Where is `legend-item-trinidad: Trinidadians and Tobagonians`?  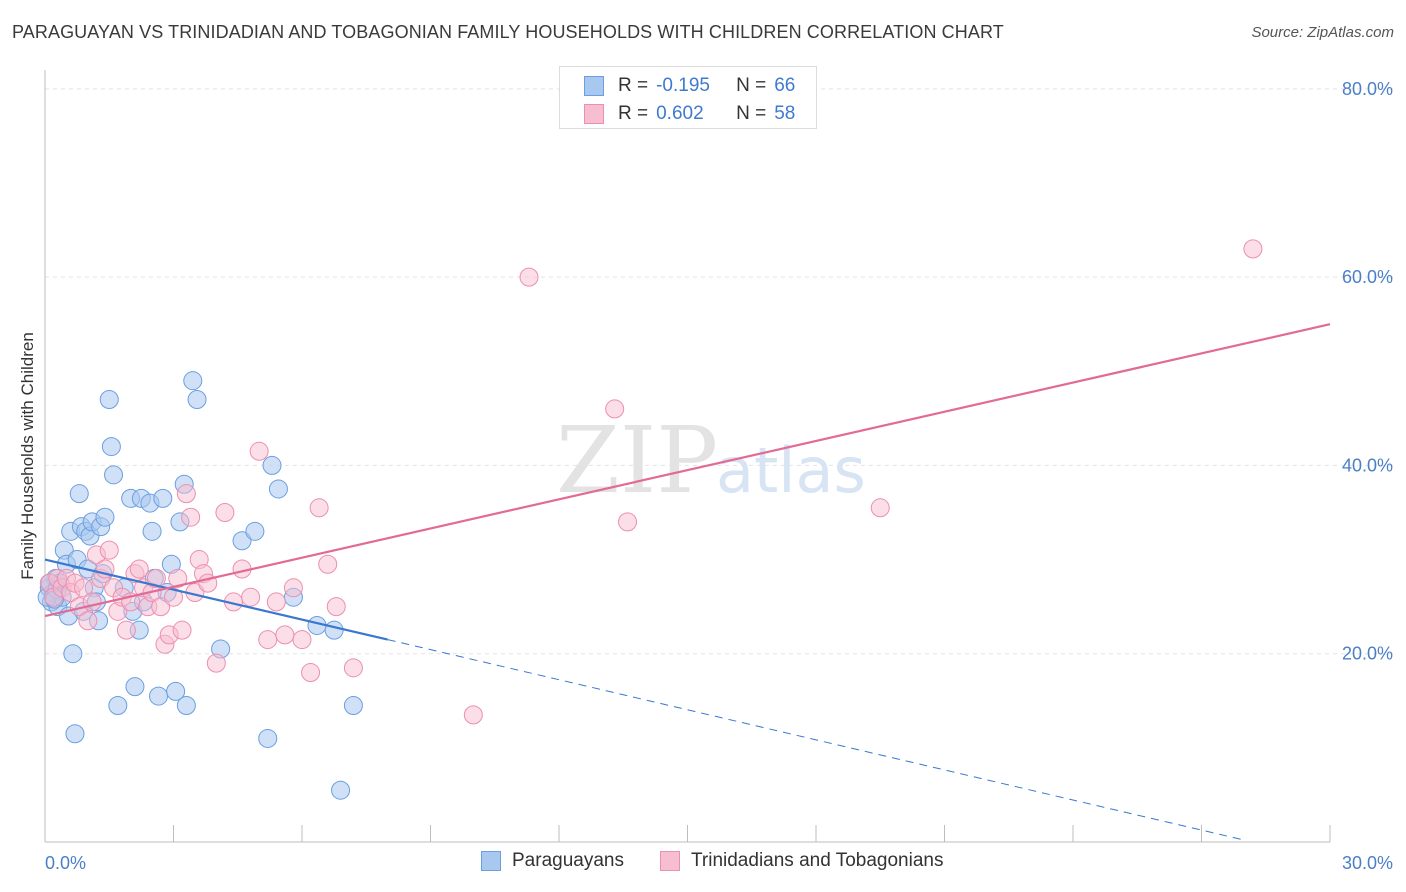 legend-item-trinidad: Trinidadians and Tobagonians is located at coordinates (801, 861).